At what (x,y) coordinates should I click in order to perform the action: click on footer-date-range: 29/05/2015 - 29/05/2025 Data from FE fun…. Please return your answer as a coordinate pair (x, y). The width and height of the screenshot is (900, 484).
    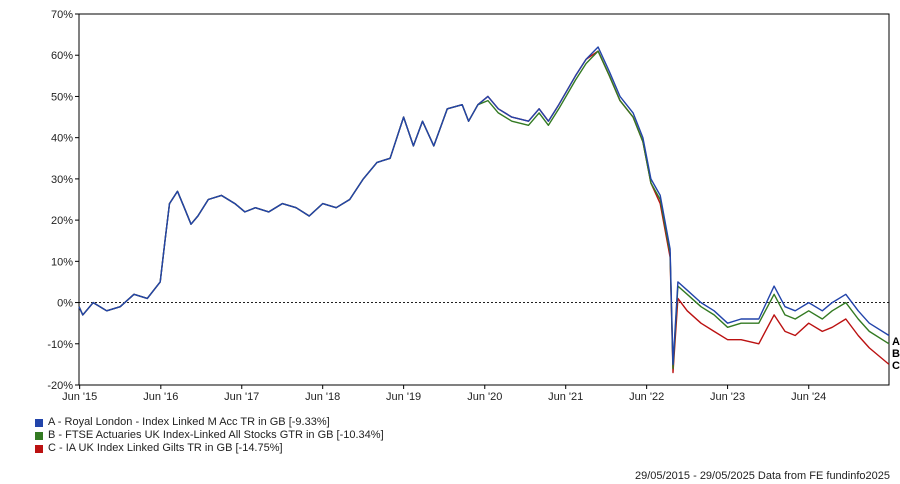
    Looking at the image, I should click on (762, 476).